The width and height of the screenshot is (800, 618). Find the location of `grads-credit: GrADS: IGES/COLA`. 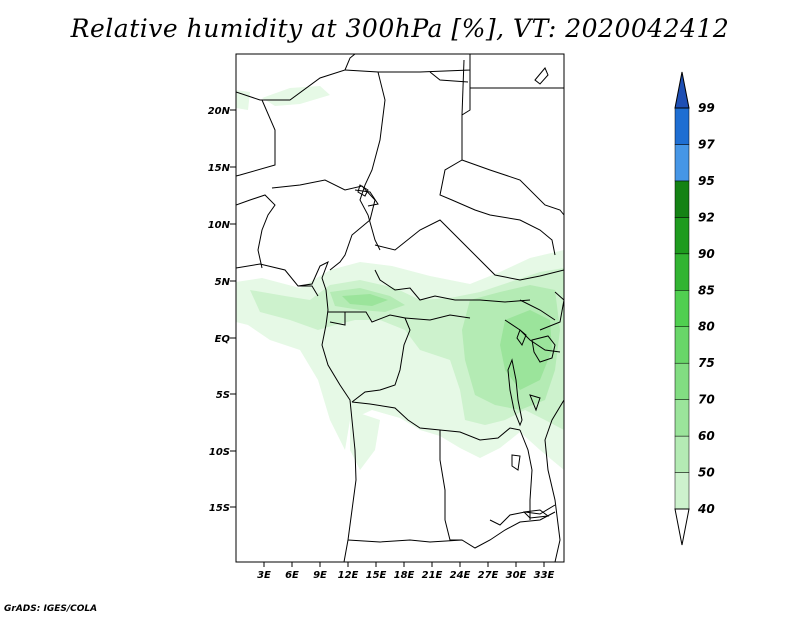

grads-credit: GrADS: IGES/COLA is located at coordinates (51, 609).